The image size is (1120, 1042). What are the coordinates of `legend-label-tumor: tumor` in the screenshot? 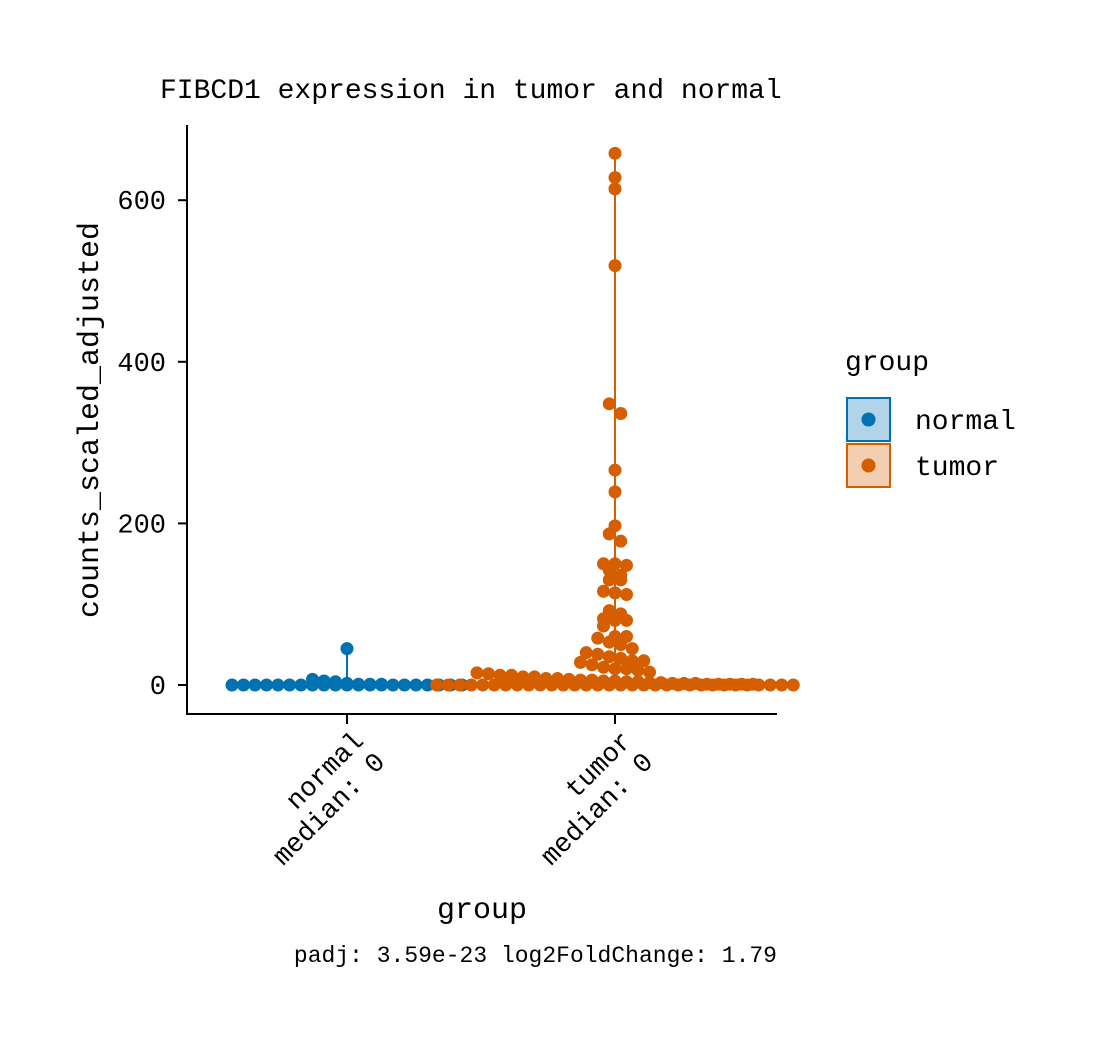 It's located at (957, 468).